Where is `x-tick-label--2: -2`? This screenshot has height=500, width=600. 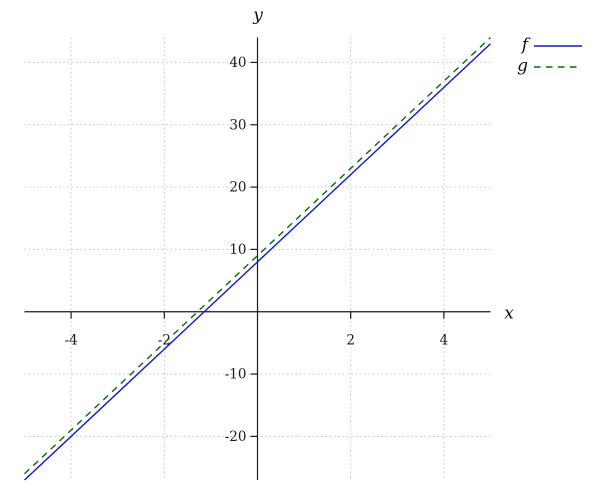 x-tick-label--2: -2 is located at coordinates (164, 341).